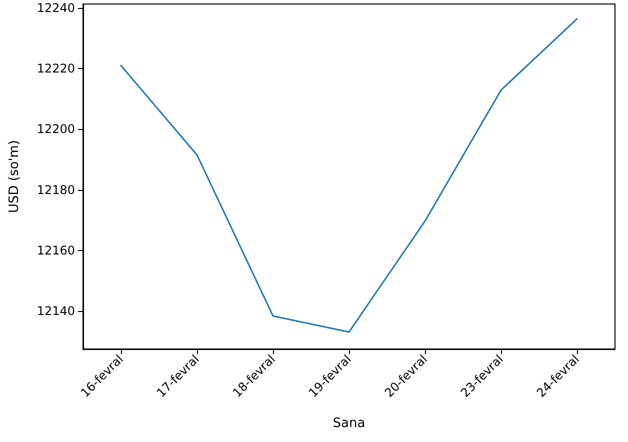 This screenshot has height=442, width=628. I want to click on y-tick-label: 12160, so click(55, 250).